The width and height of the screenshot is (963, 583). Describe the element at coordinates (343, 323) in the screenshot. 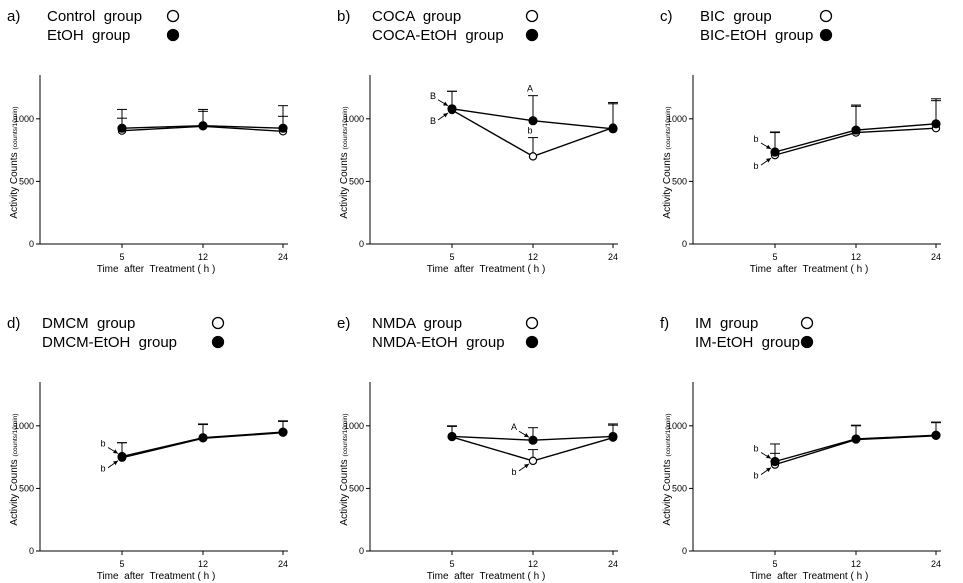

I see `panel-label: e)` at that location.